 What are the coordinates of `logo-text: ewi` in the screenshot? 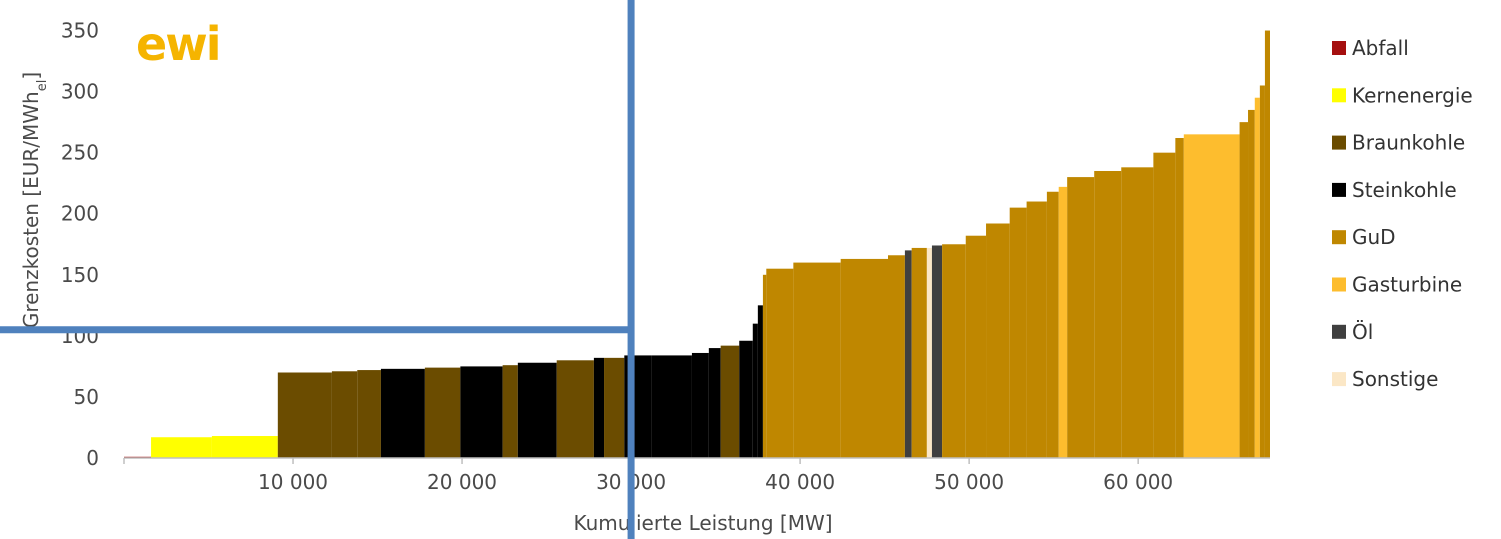 It's located at (177, 44).